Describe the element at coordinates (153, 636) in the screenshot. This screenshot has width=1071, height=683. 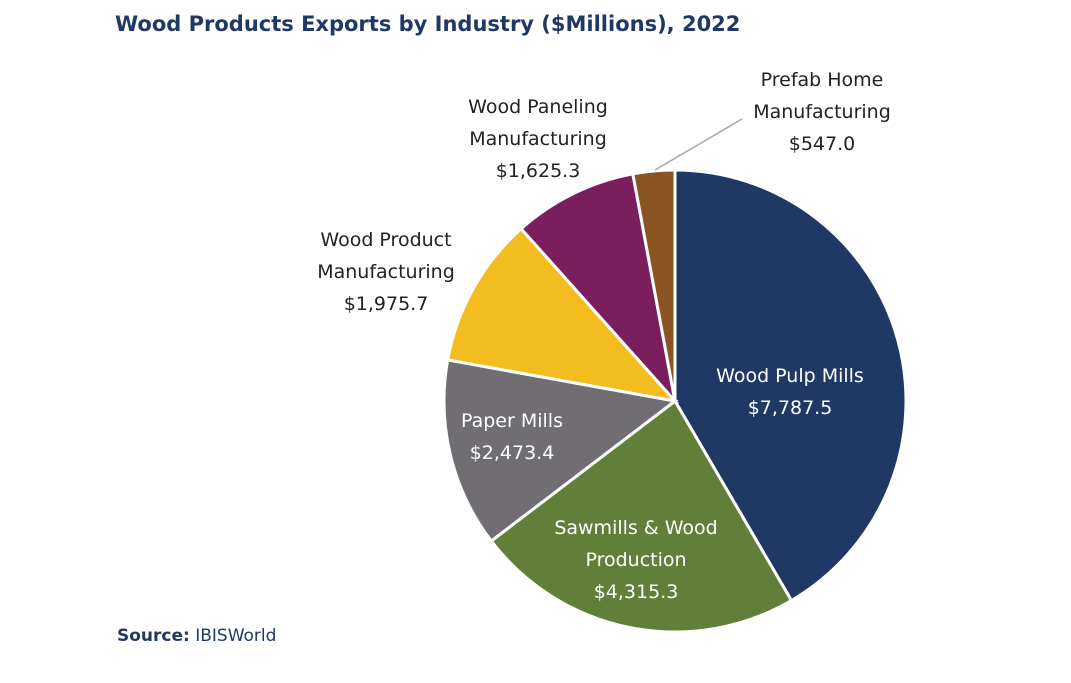
I see `source-label: Source:` at that location.